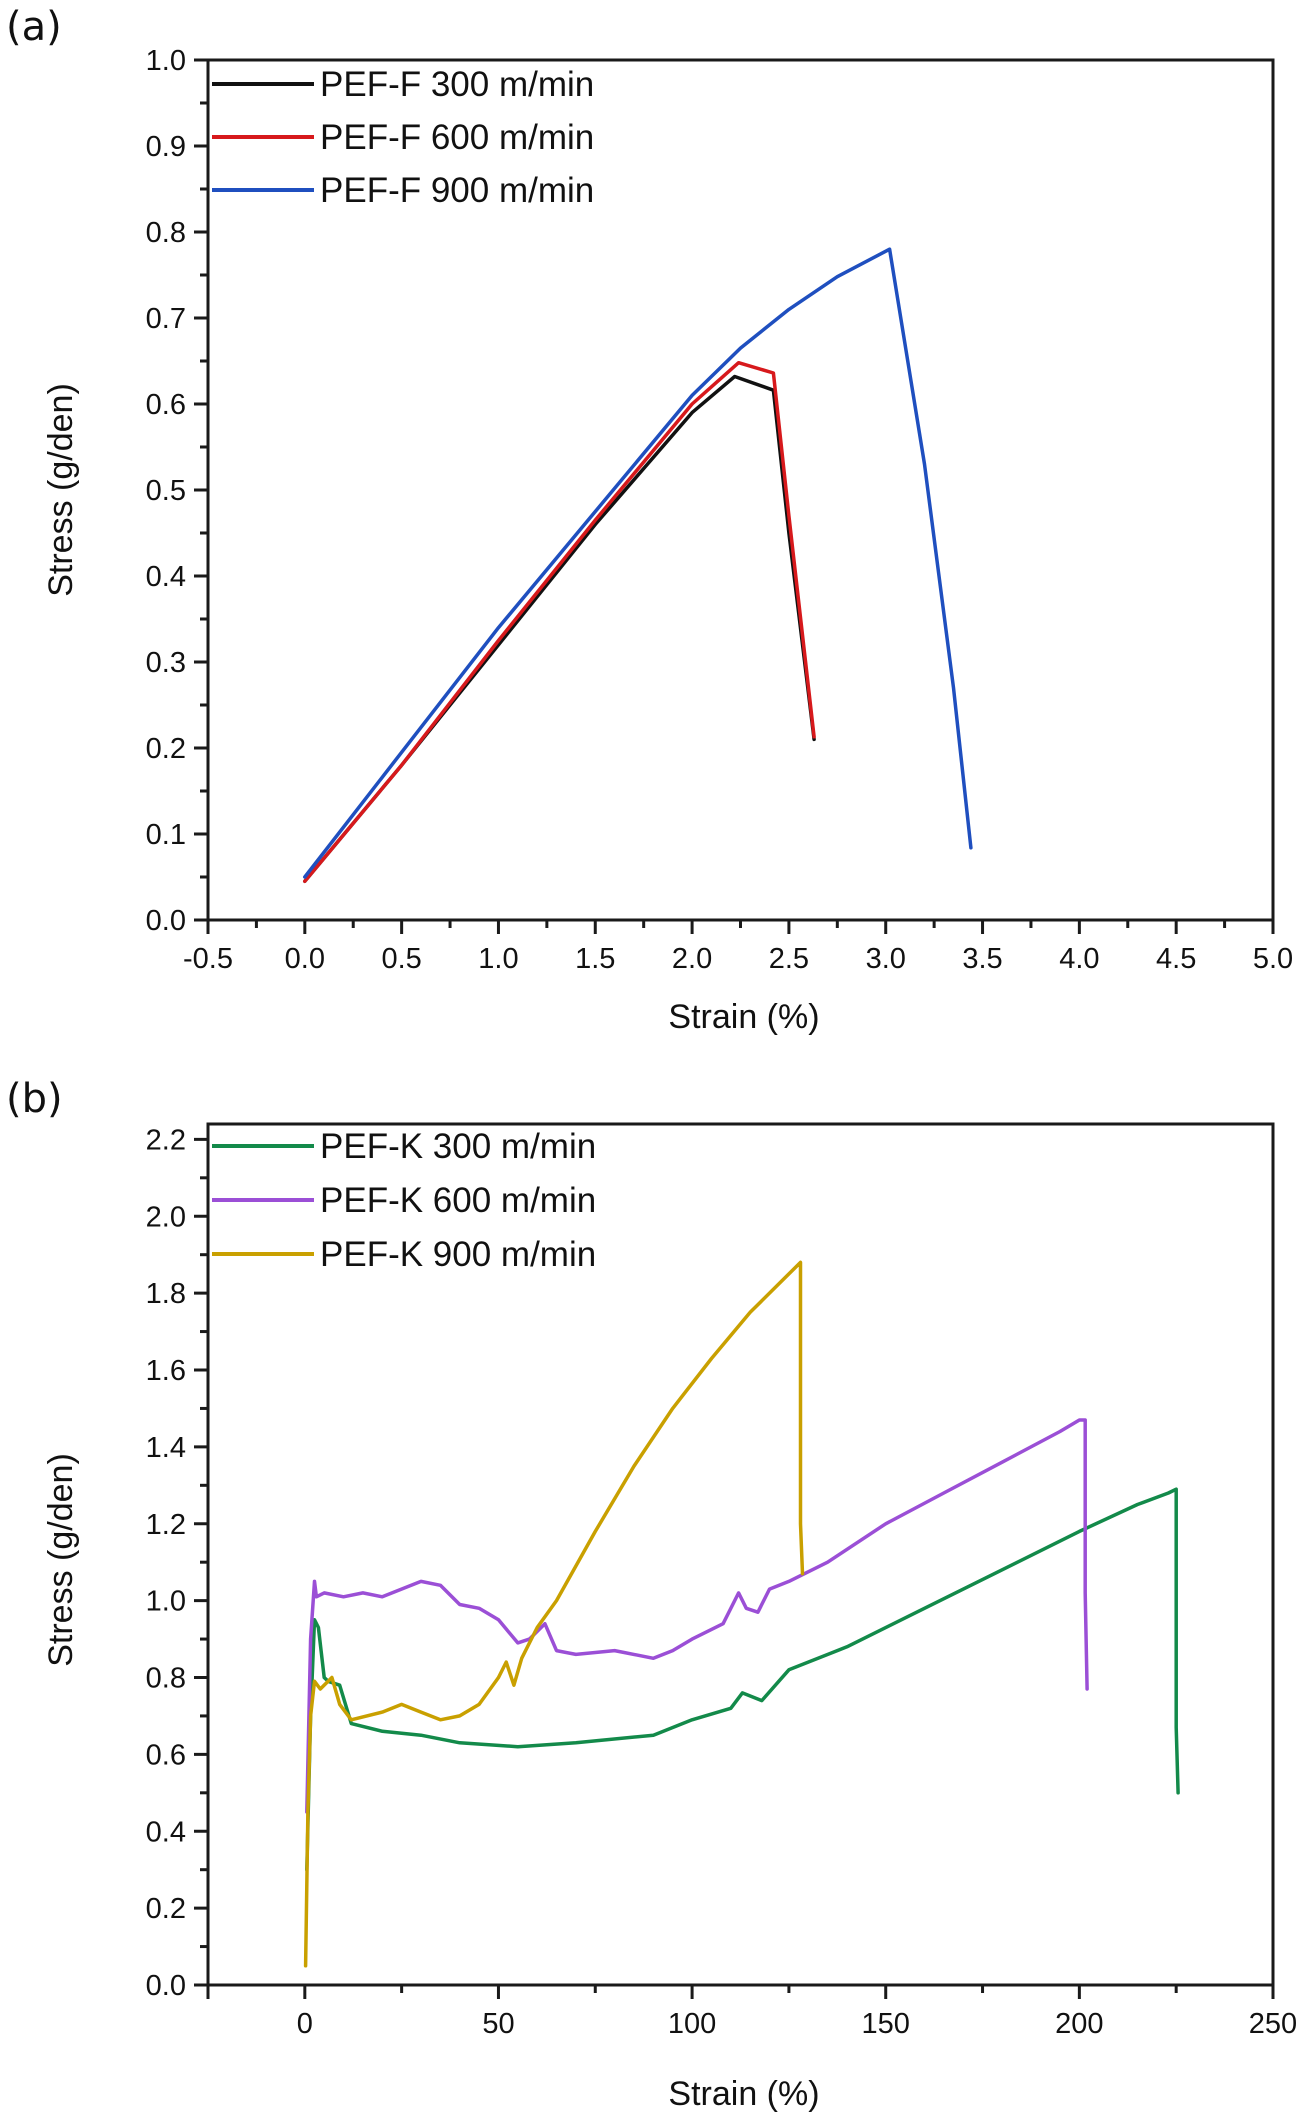  I want to click on x-tick-label: 4.5, so click(1176, 959).